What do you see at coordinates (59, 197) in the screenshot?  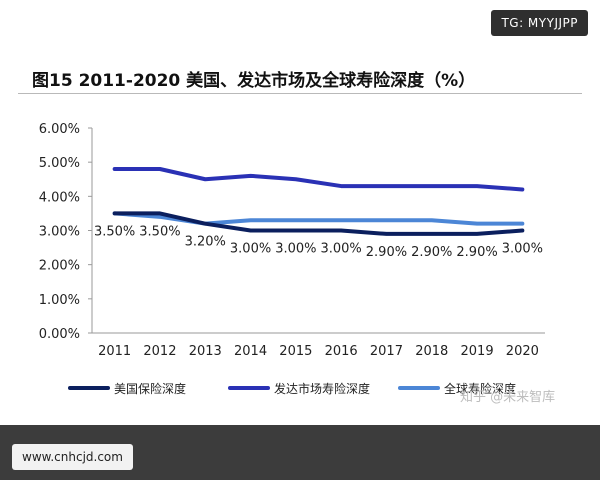 I see `y-tick-label: 4.00%` at bounding box center [59, 197].